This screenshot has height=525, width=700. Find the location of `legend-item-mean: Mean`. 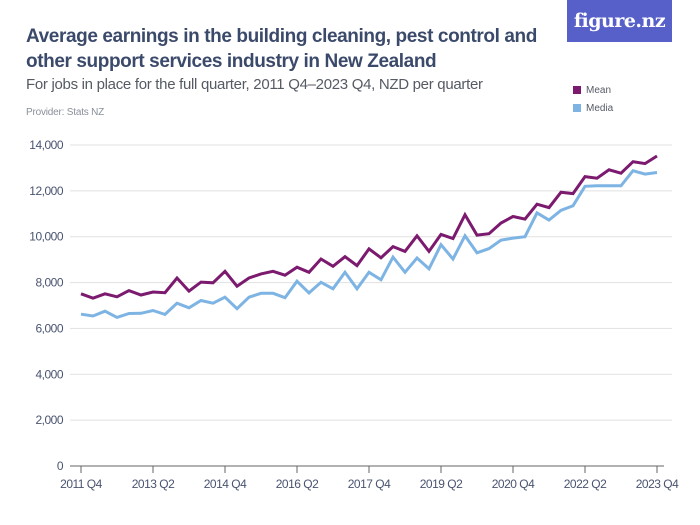

legend-item-mean: Mean is located at coordinates (593, 90).